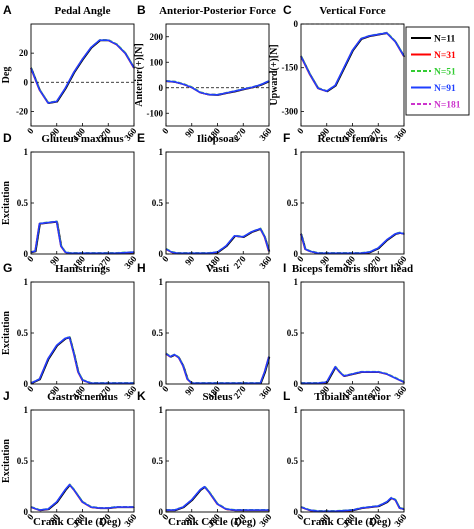  I want to click on panel-title: Vasti, so click(217, 269).